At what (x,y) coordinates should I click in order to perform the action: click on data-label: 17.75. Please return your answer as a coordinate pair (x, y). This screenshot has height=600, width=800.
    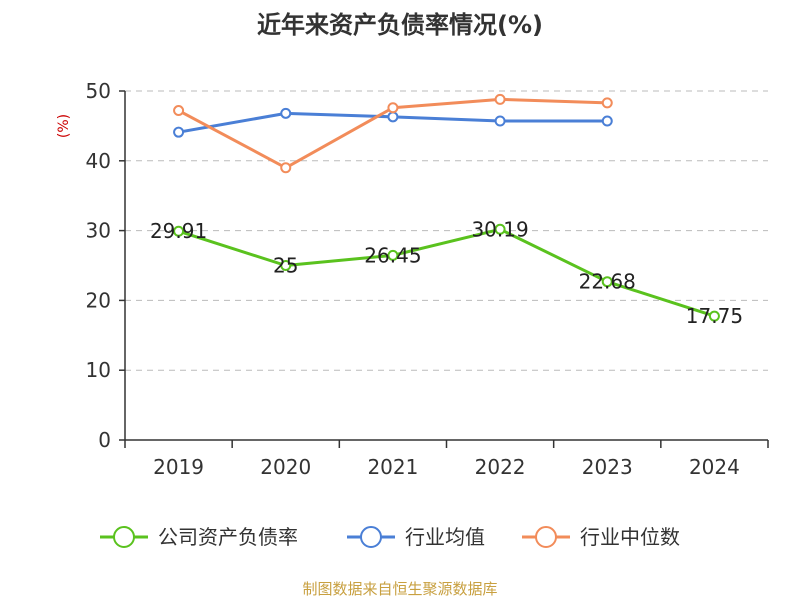
    Looking at the image, I should click on (714, 316).